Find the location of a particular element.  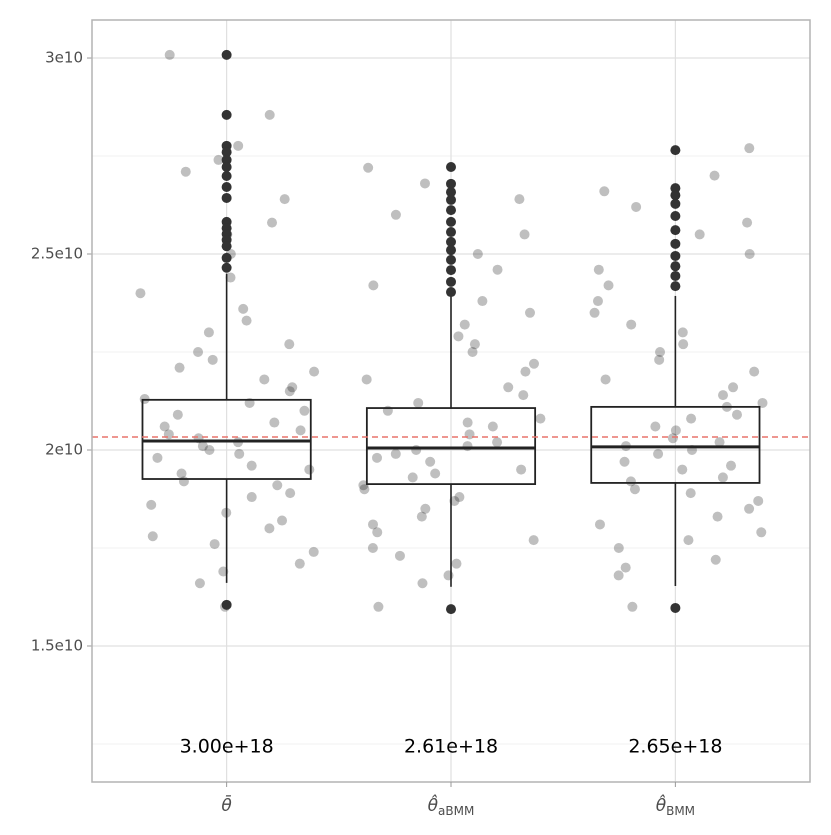

y-tick-label: 2e10 is located at coordinates (64, 449).